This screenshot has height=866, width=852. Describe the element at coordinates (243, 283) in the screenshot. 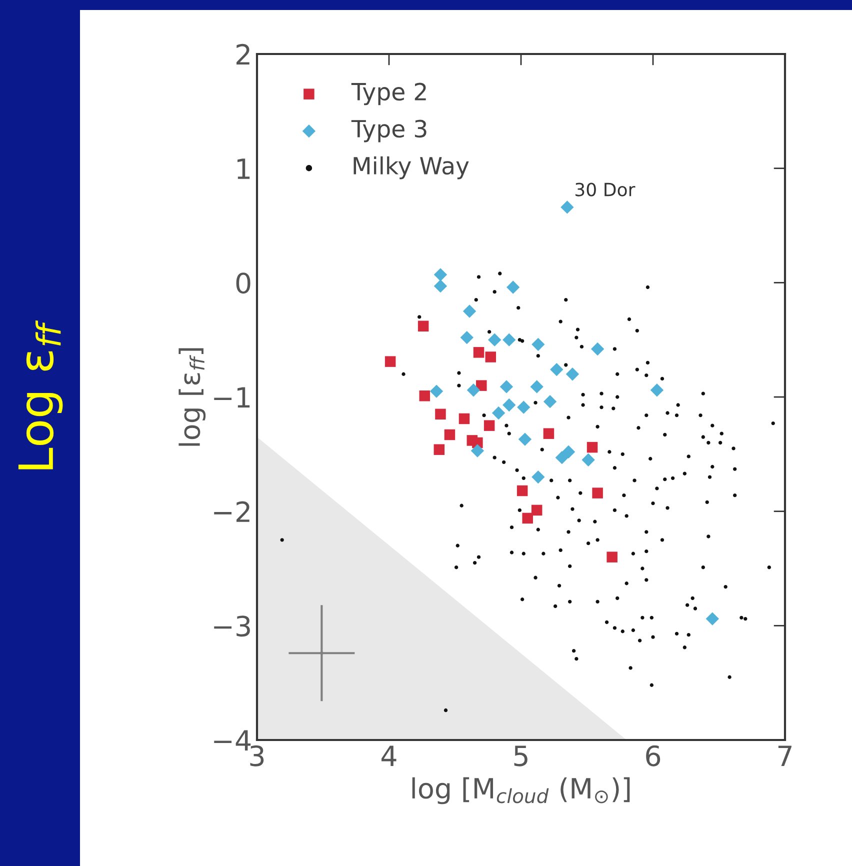

I see `y-tick-label: 0` at that location.